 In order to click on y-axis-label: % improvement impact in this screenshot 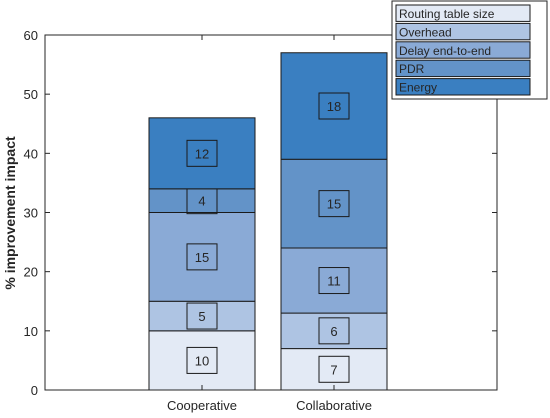, I will do `click(10, 213)`.